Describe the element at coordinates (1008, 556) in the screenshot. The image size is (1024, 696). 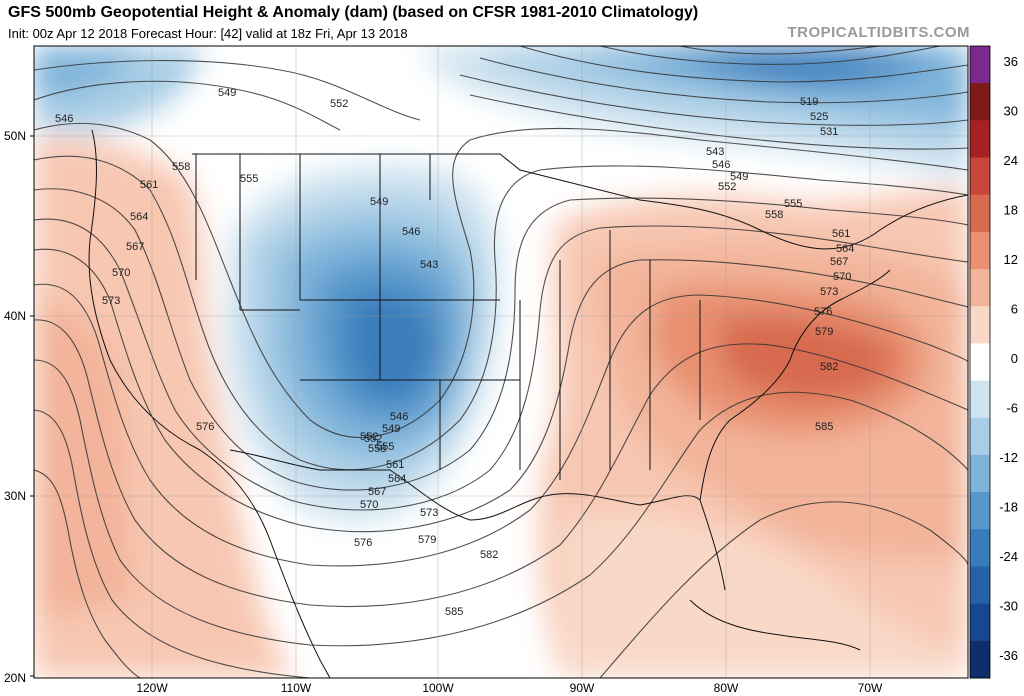
I see `colorbar-tick-label: -24` at that location.